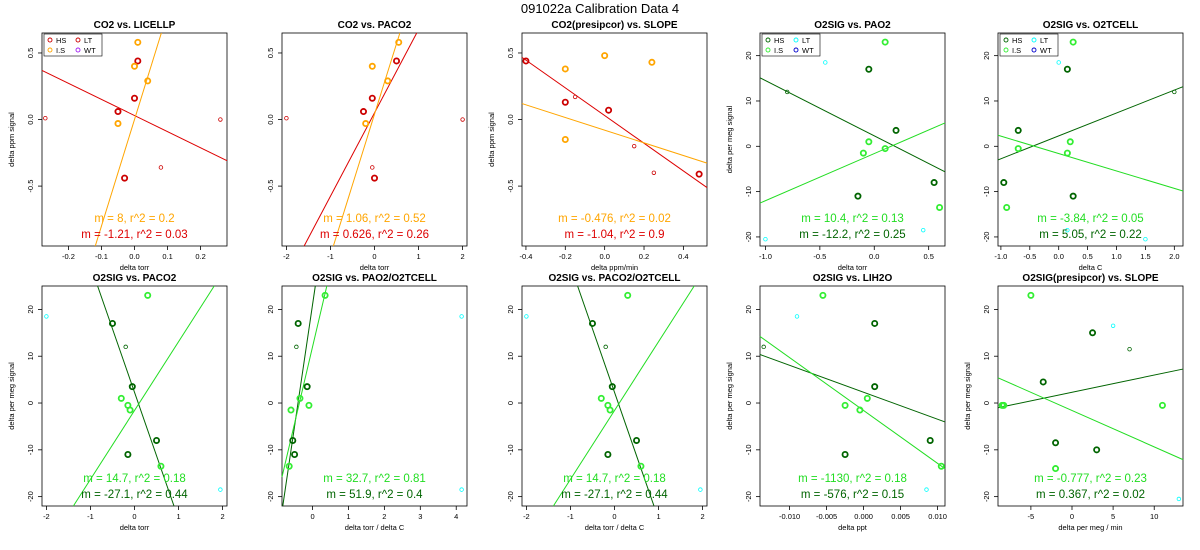 The width and height of the screenshot is (1200, 550). What do you see at coordinates (418, 256) in the screenshot?
I see `x-tick-label: 1` at bounding box center [418, 256].